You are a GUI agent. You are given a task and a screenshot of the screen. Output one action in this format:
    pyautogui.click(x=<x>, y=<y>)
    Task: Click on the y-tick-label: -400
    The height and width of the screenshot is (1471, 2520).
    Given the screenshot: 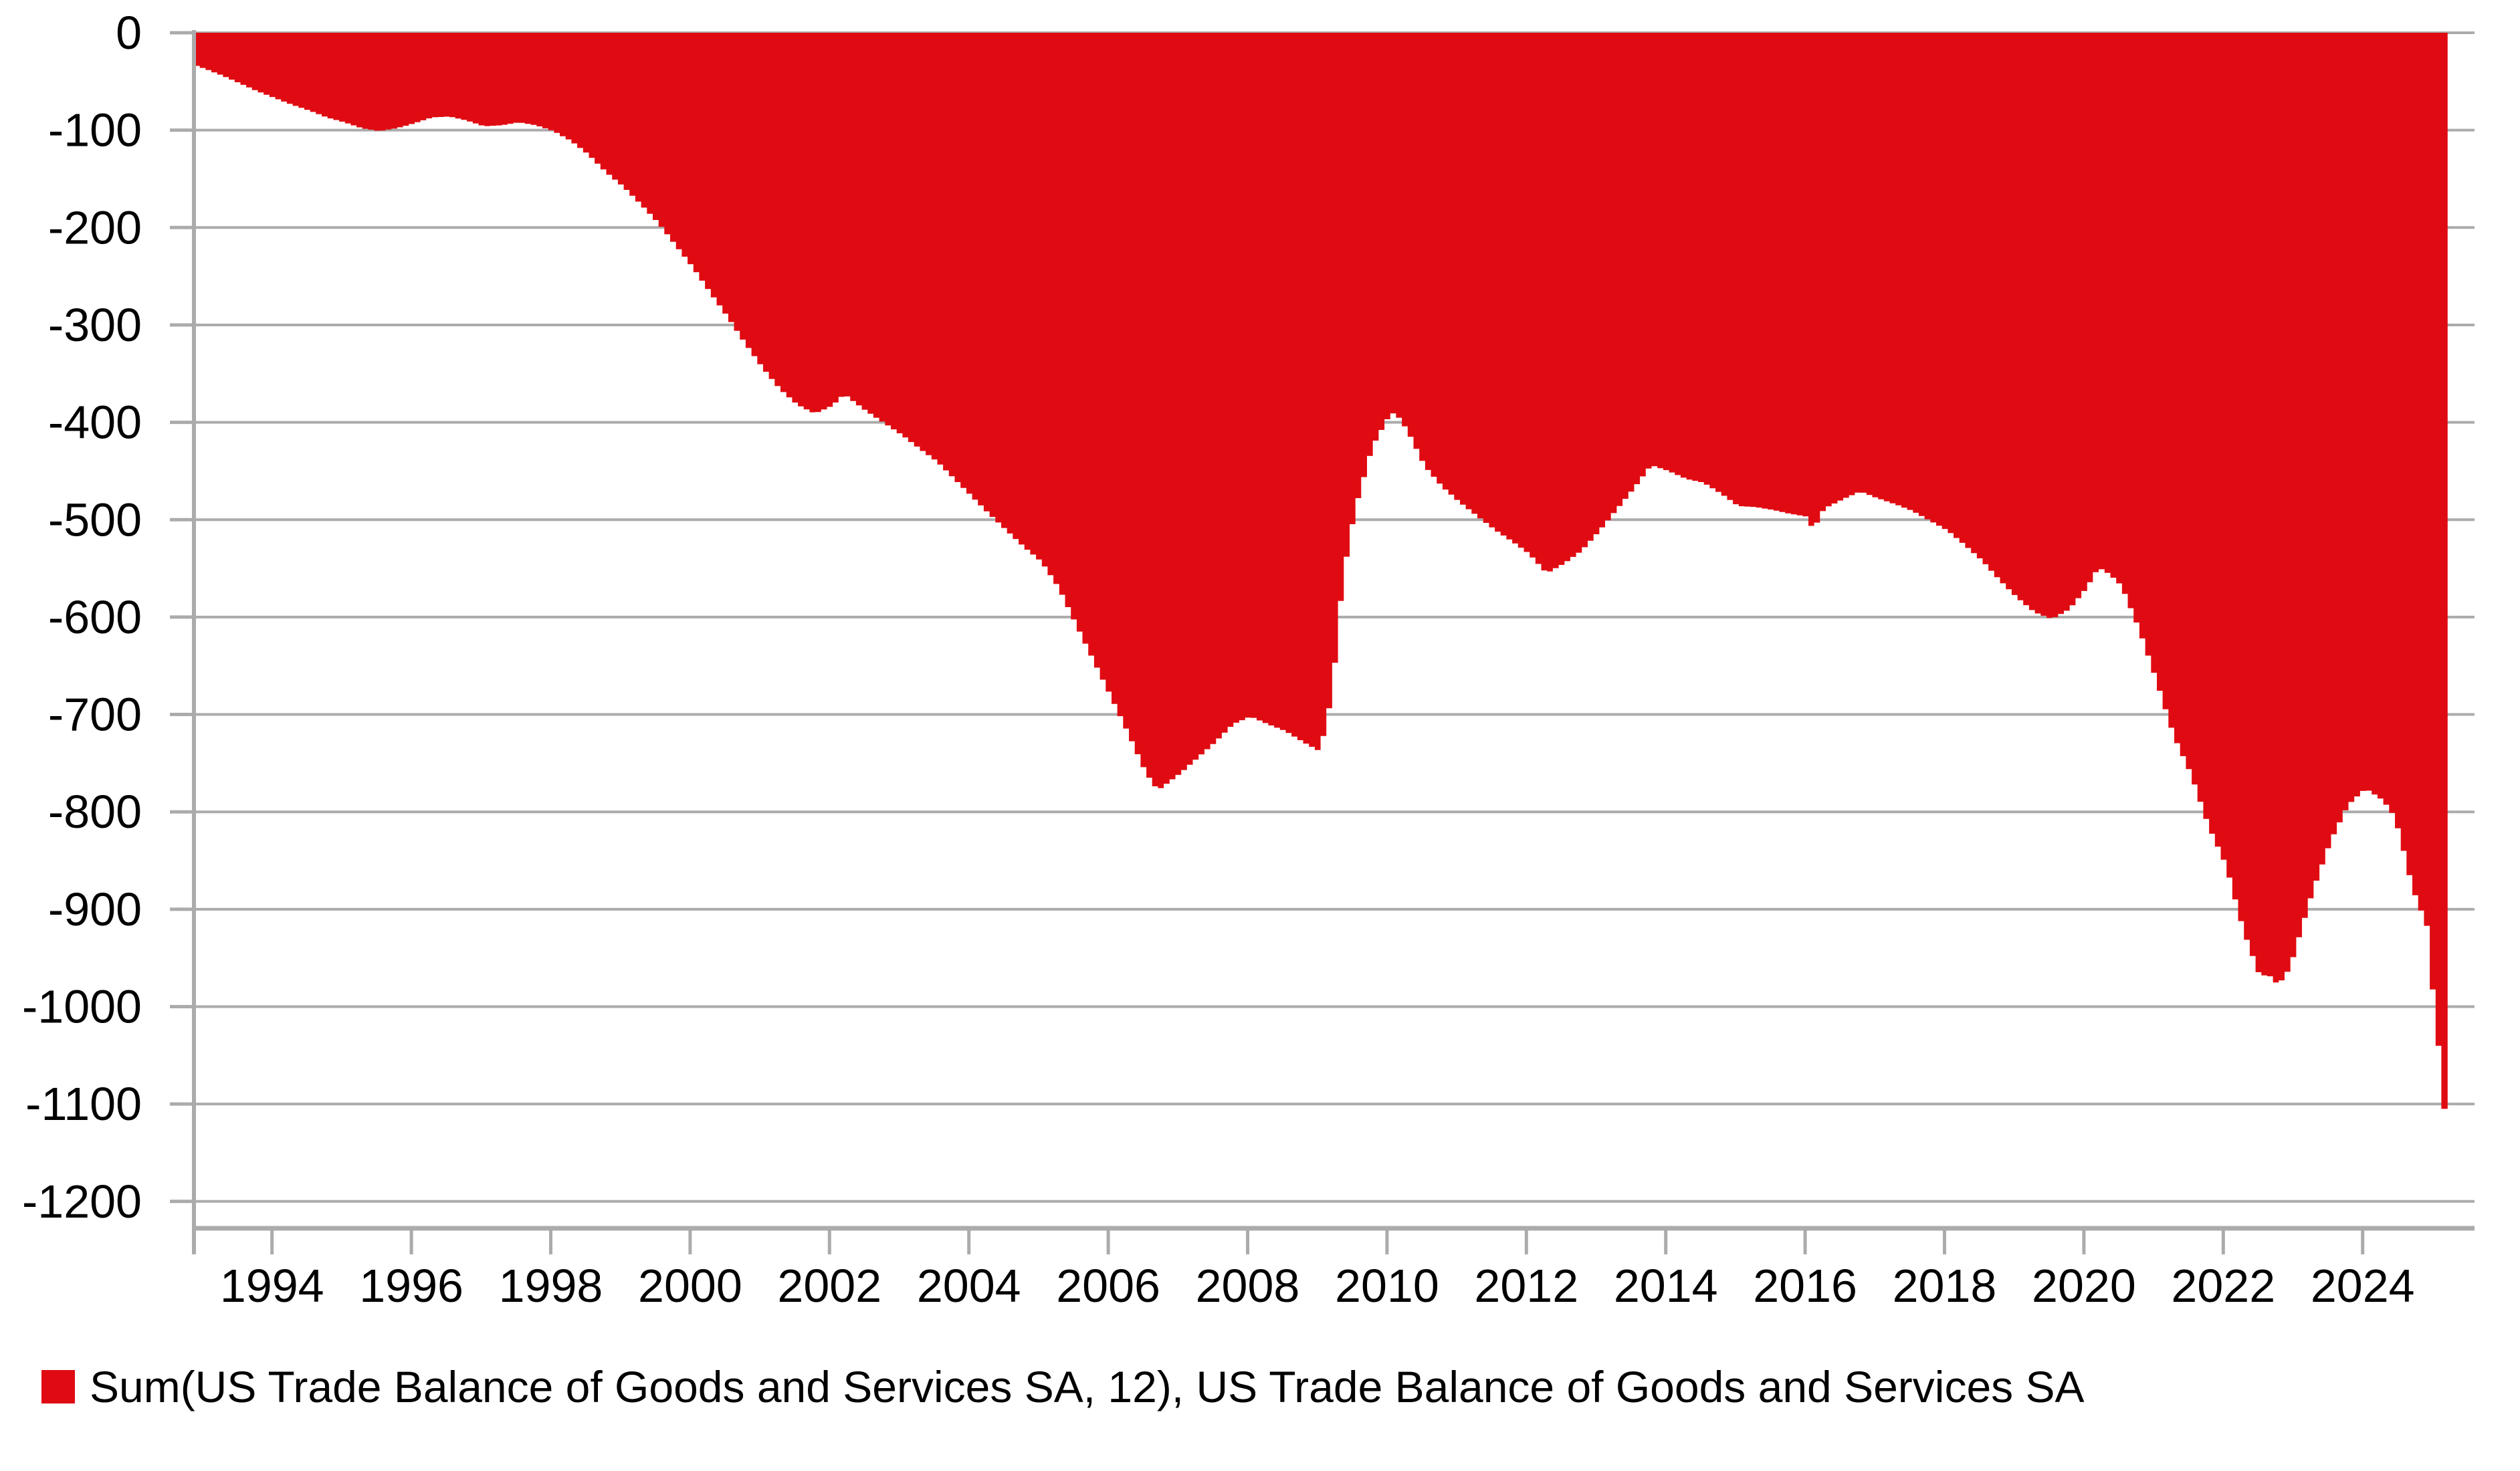 What is the action you would take?
    pyautogui.click(x=95, y=423)
    